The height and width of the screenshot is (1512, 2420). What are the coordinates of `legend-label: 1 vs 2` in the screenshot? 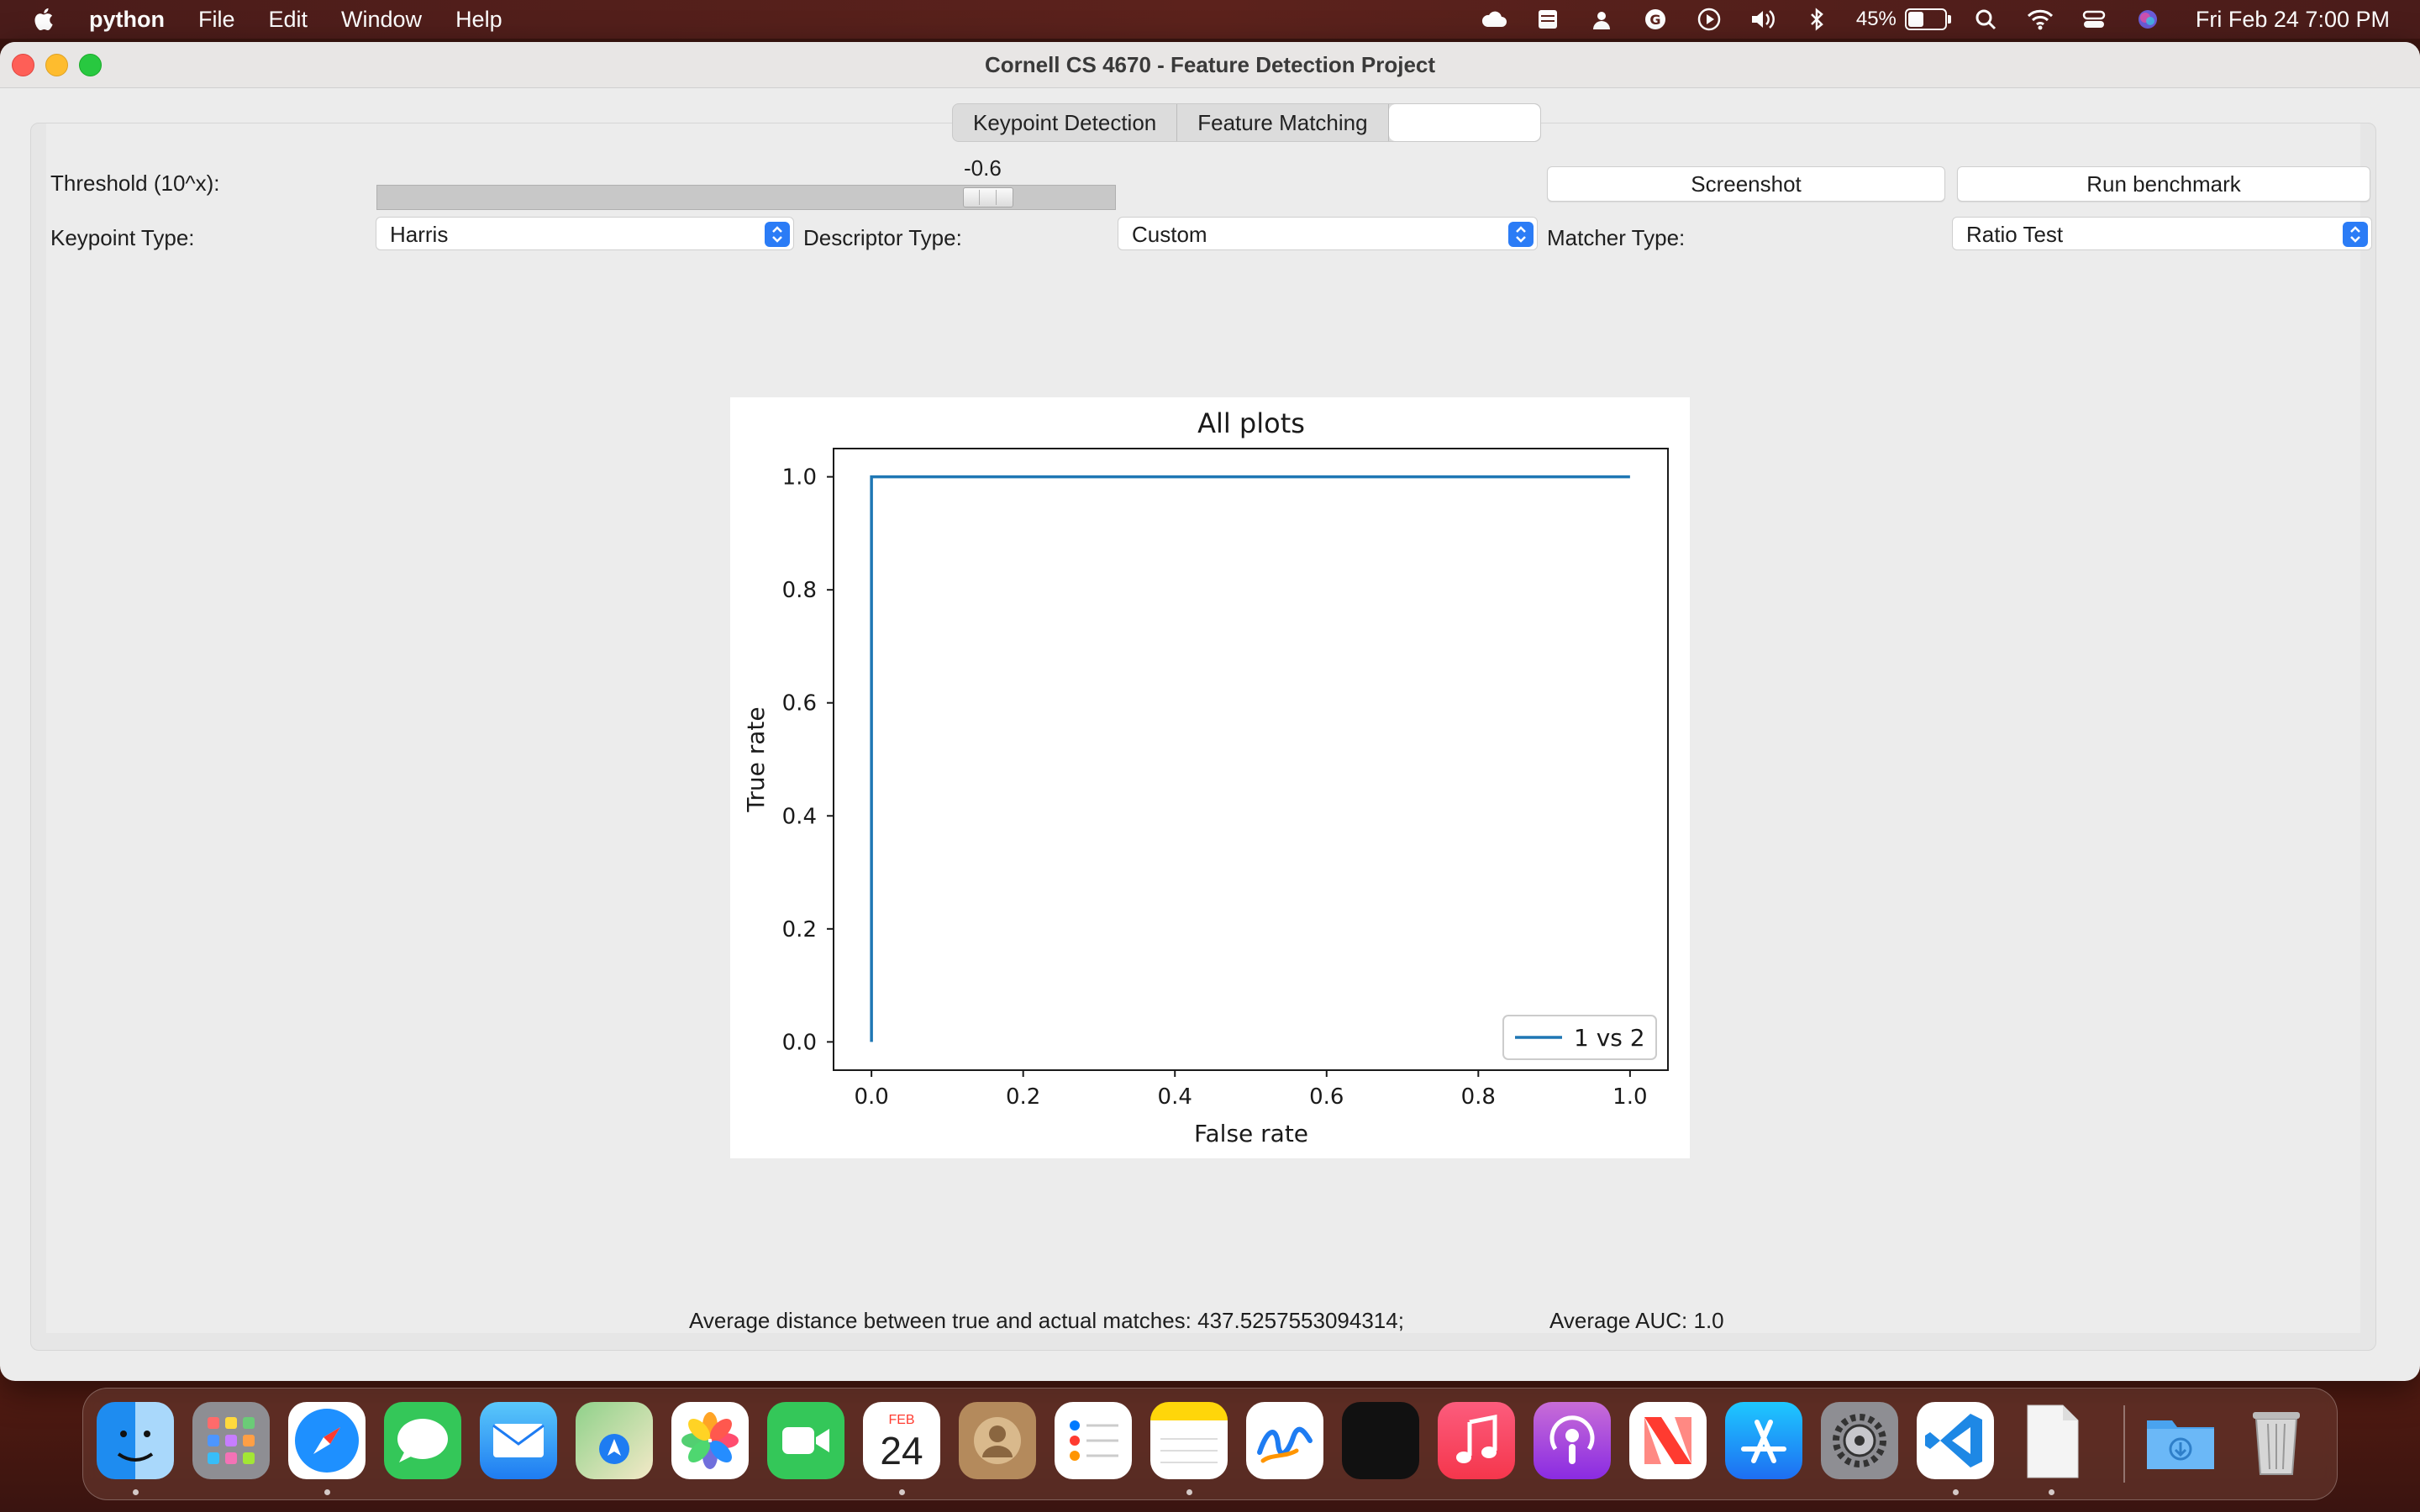 It's located at (1609, 1038).